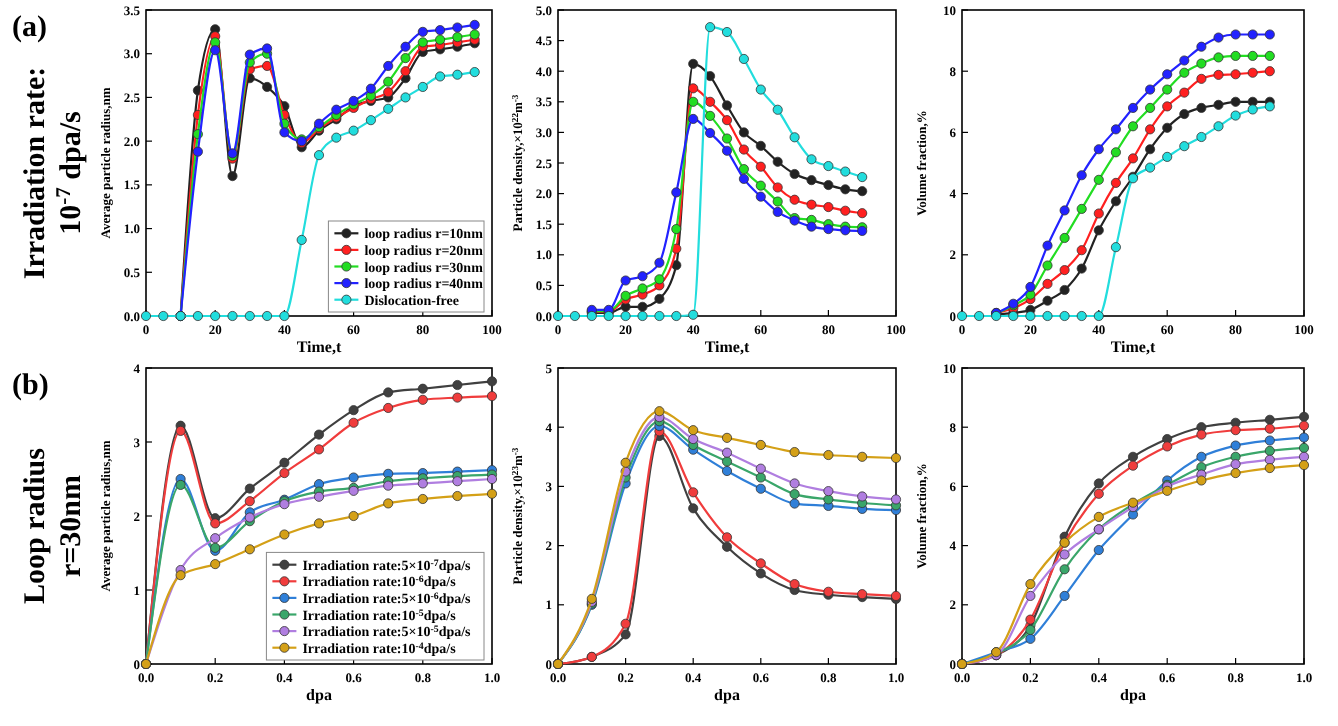 This screenshot has height=726, width=1338. I want to click on text: Loop radius, so click(36, 525).